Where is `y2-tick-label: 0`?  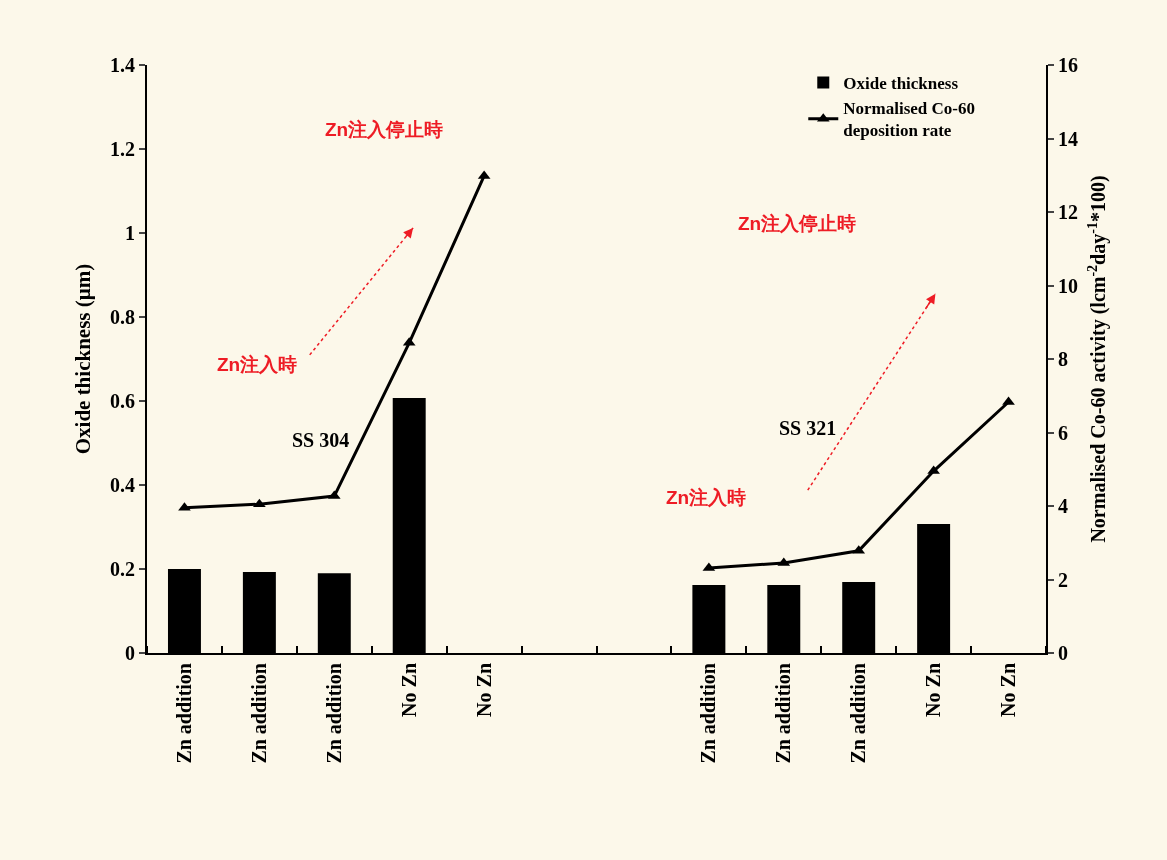
y2-tick-label: 0 is located at coordinates (1063, 653).